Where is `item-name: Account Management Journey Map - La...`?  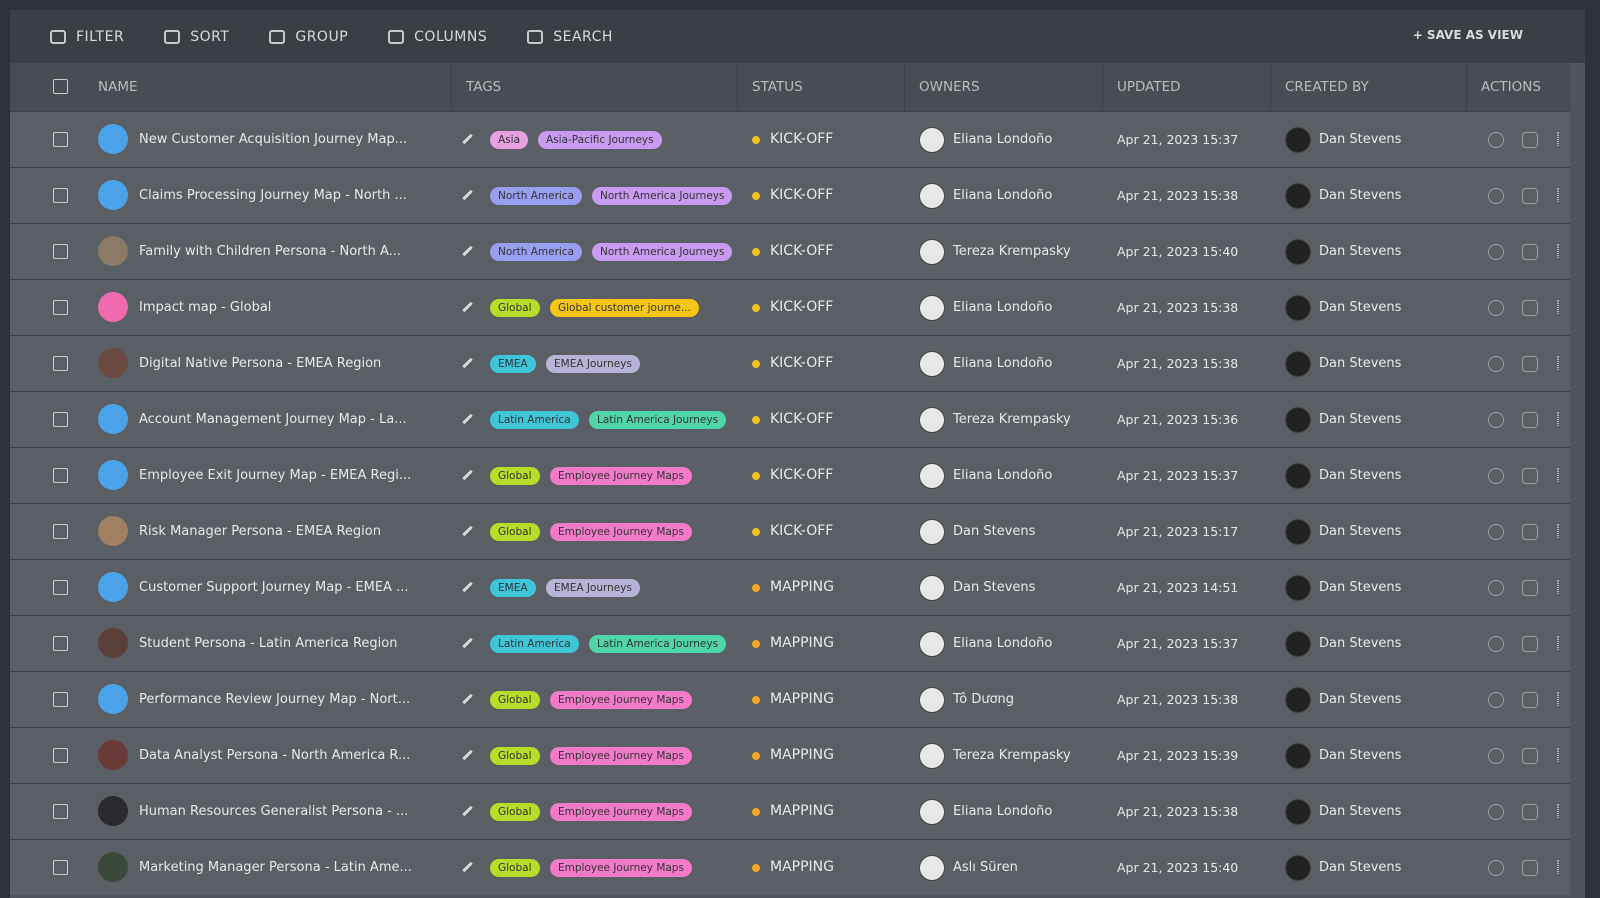
item-name: Account Management Journey Map - La... is located at coordinates (273, 419).